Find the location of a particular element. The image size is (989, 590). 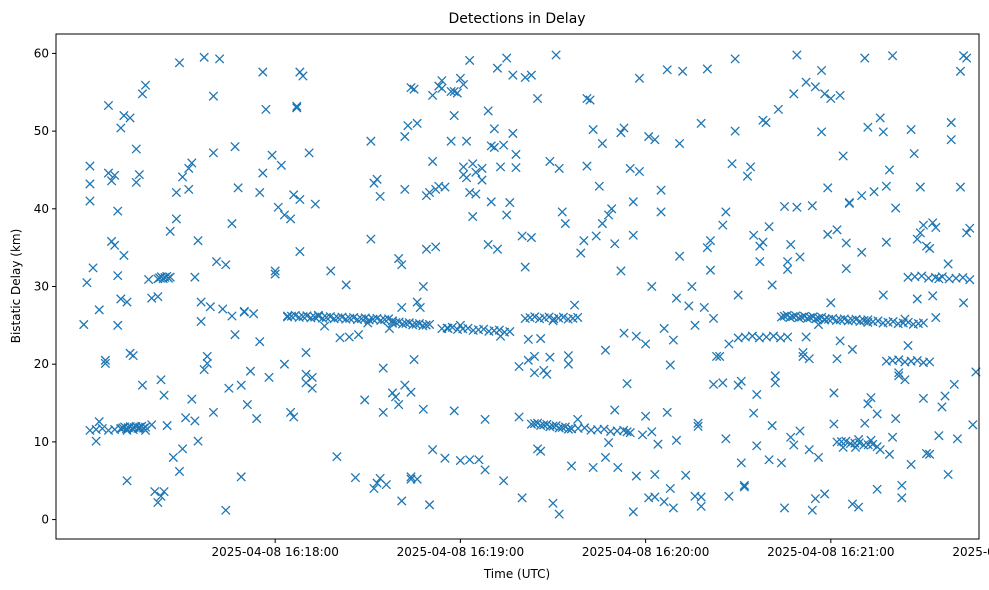

y-axis-label: Bistatic Delay (km) is located at coordinates (16, 286).